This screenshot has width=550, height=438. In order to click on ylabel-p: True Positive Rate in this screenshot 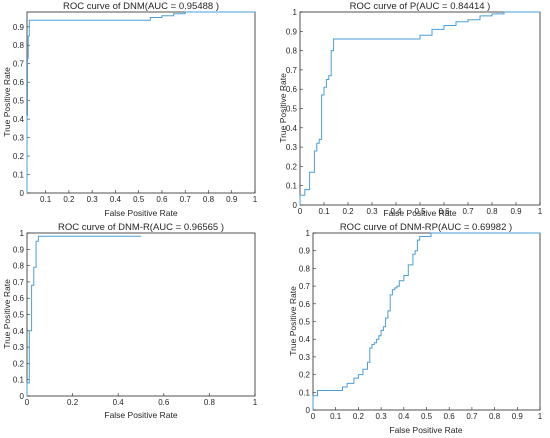, I will do `click(283, 108)`.